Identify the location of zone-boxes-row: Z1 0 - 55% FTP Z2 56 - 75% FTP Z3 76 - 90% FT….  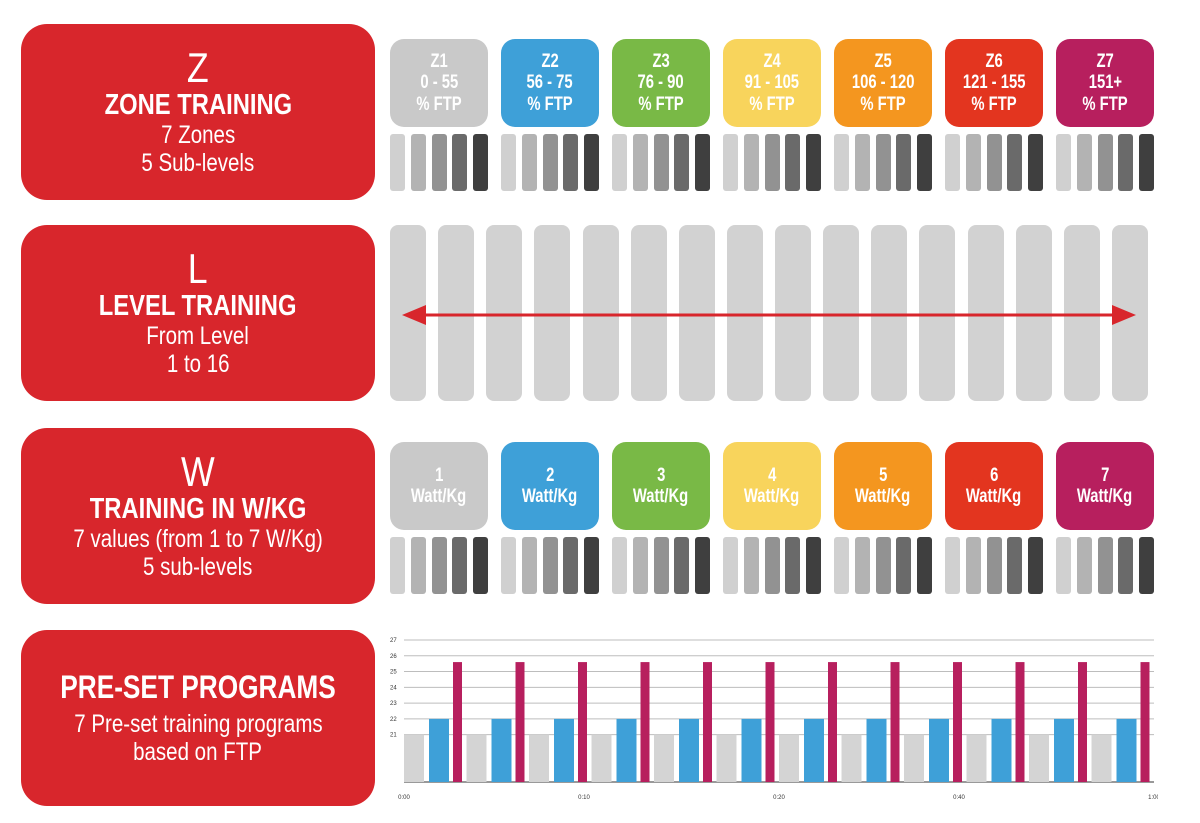
(772, 115).